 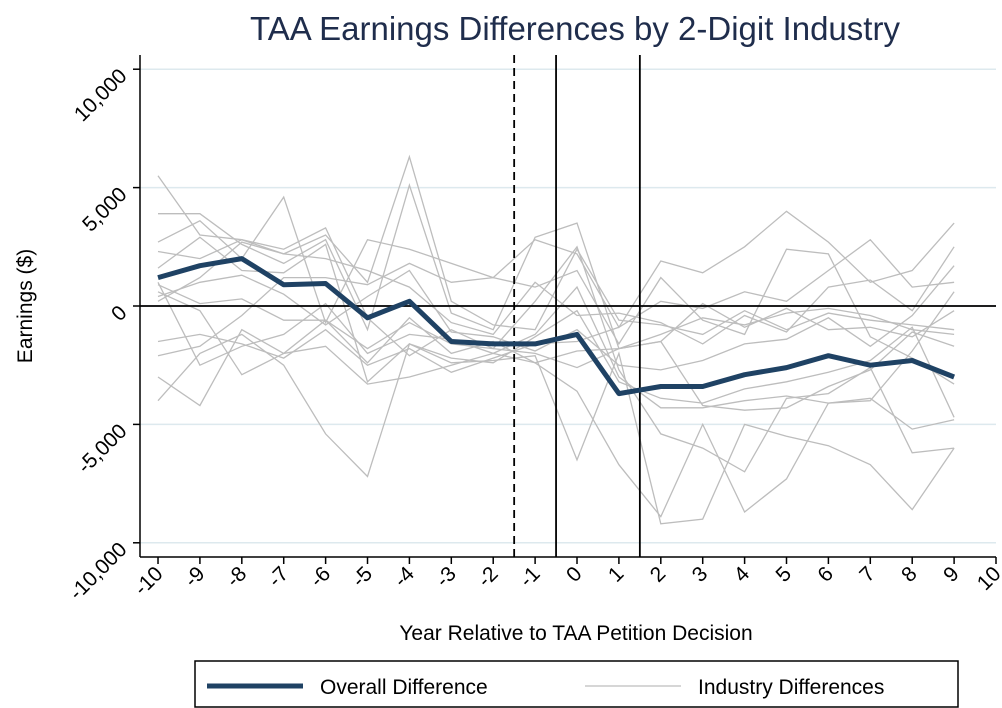 What do you see at coordinates (278, 576) in the screenshot?
I see `x-tick-label: -7` at bounding box center [278, 576].